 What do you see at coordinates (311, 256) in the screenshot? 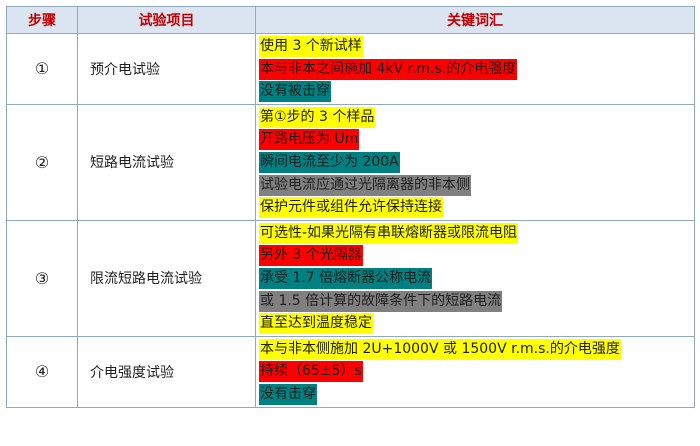
I see `keyword-highlight: 另外 3 个光隔器` at bounding box center [311, 256].